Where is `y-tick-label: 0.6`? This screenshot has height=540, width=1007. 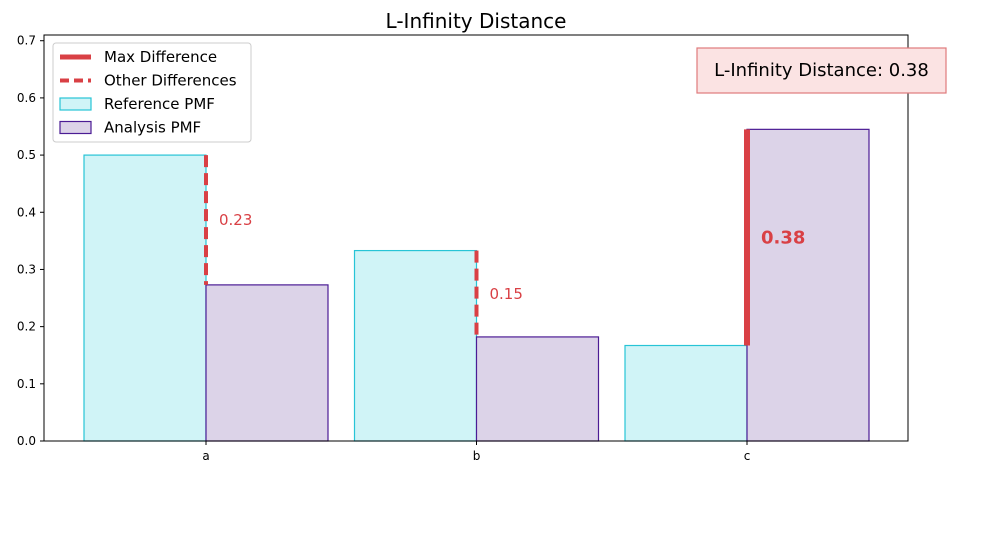
y-tick-label: 0.6 is located at coordinates (26, 98).